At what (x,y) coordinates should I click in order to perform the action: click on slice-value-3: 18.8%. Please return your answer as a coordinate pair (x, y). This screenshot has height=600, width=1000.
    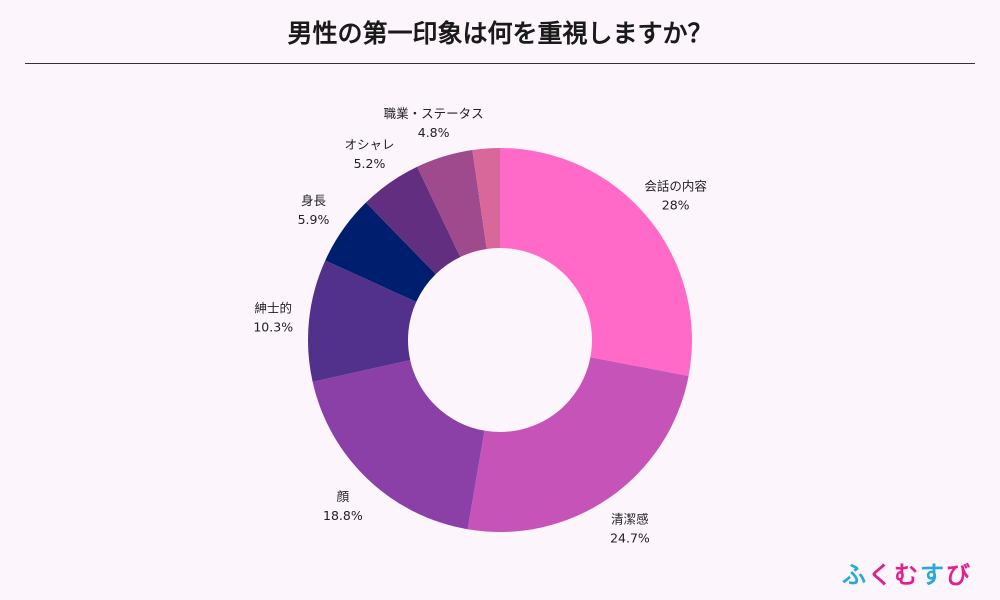
    Looking at the image, I should click on (343, 515).